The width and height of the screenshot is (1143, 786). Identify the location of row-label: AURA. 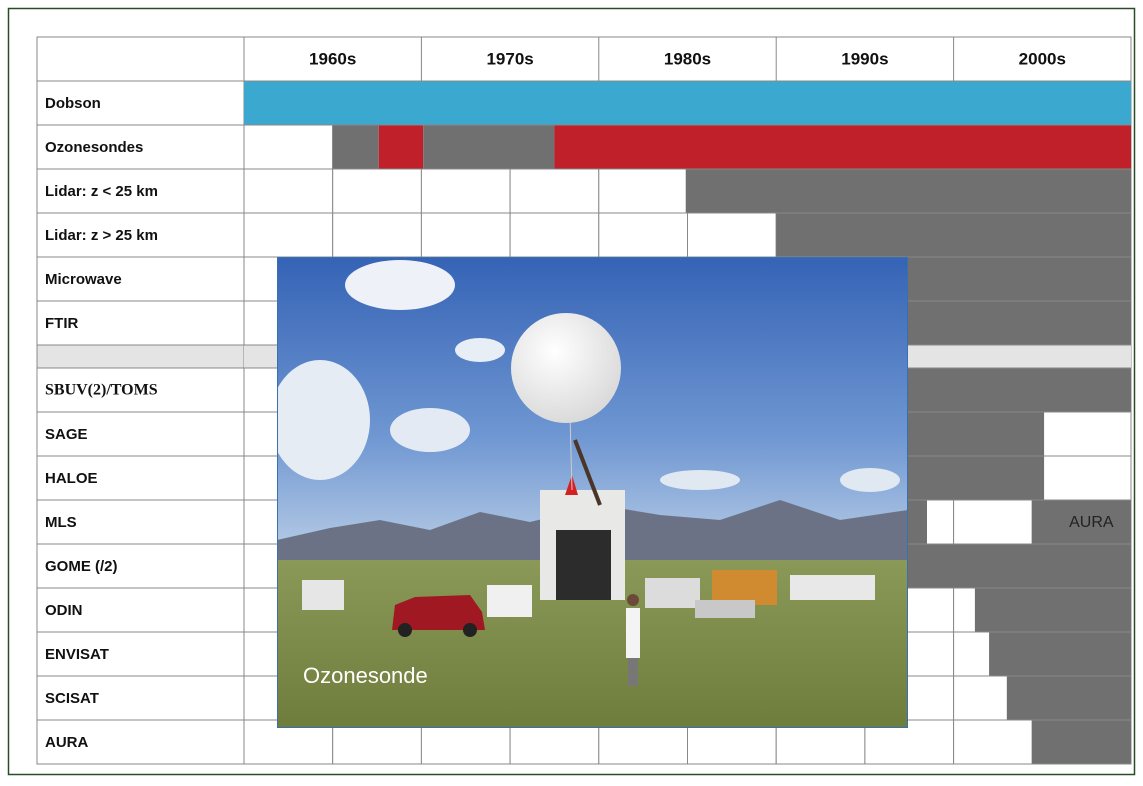
(66, 742).